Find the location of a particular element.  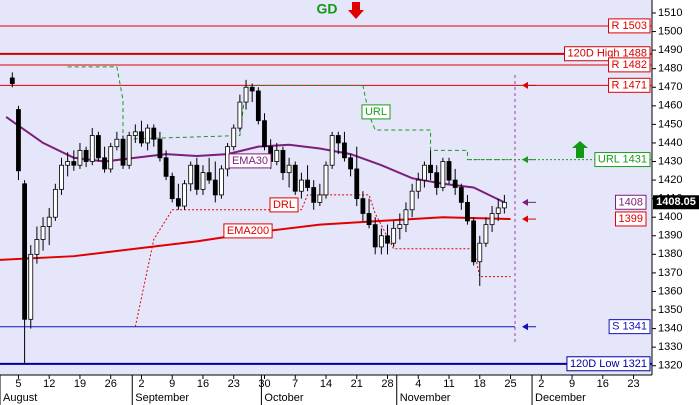

month-label: December is located at coordinates (560, 398).